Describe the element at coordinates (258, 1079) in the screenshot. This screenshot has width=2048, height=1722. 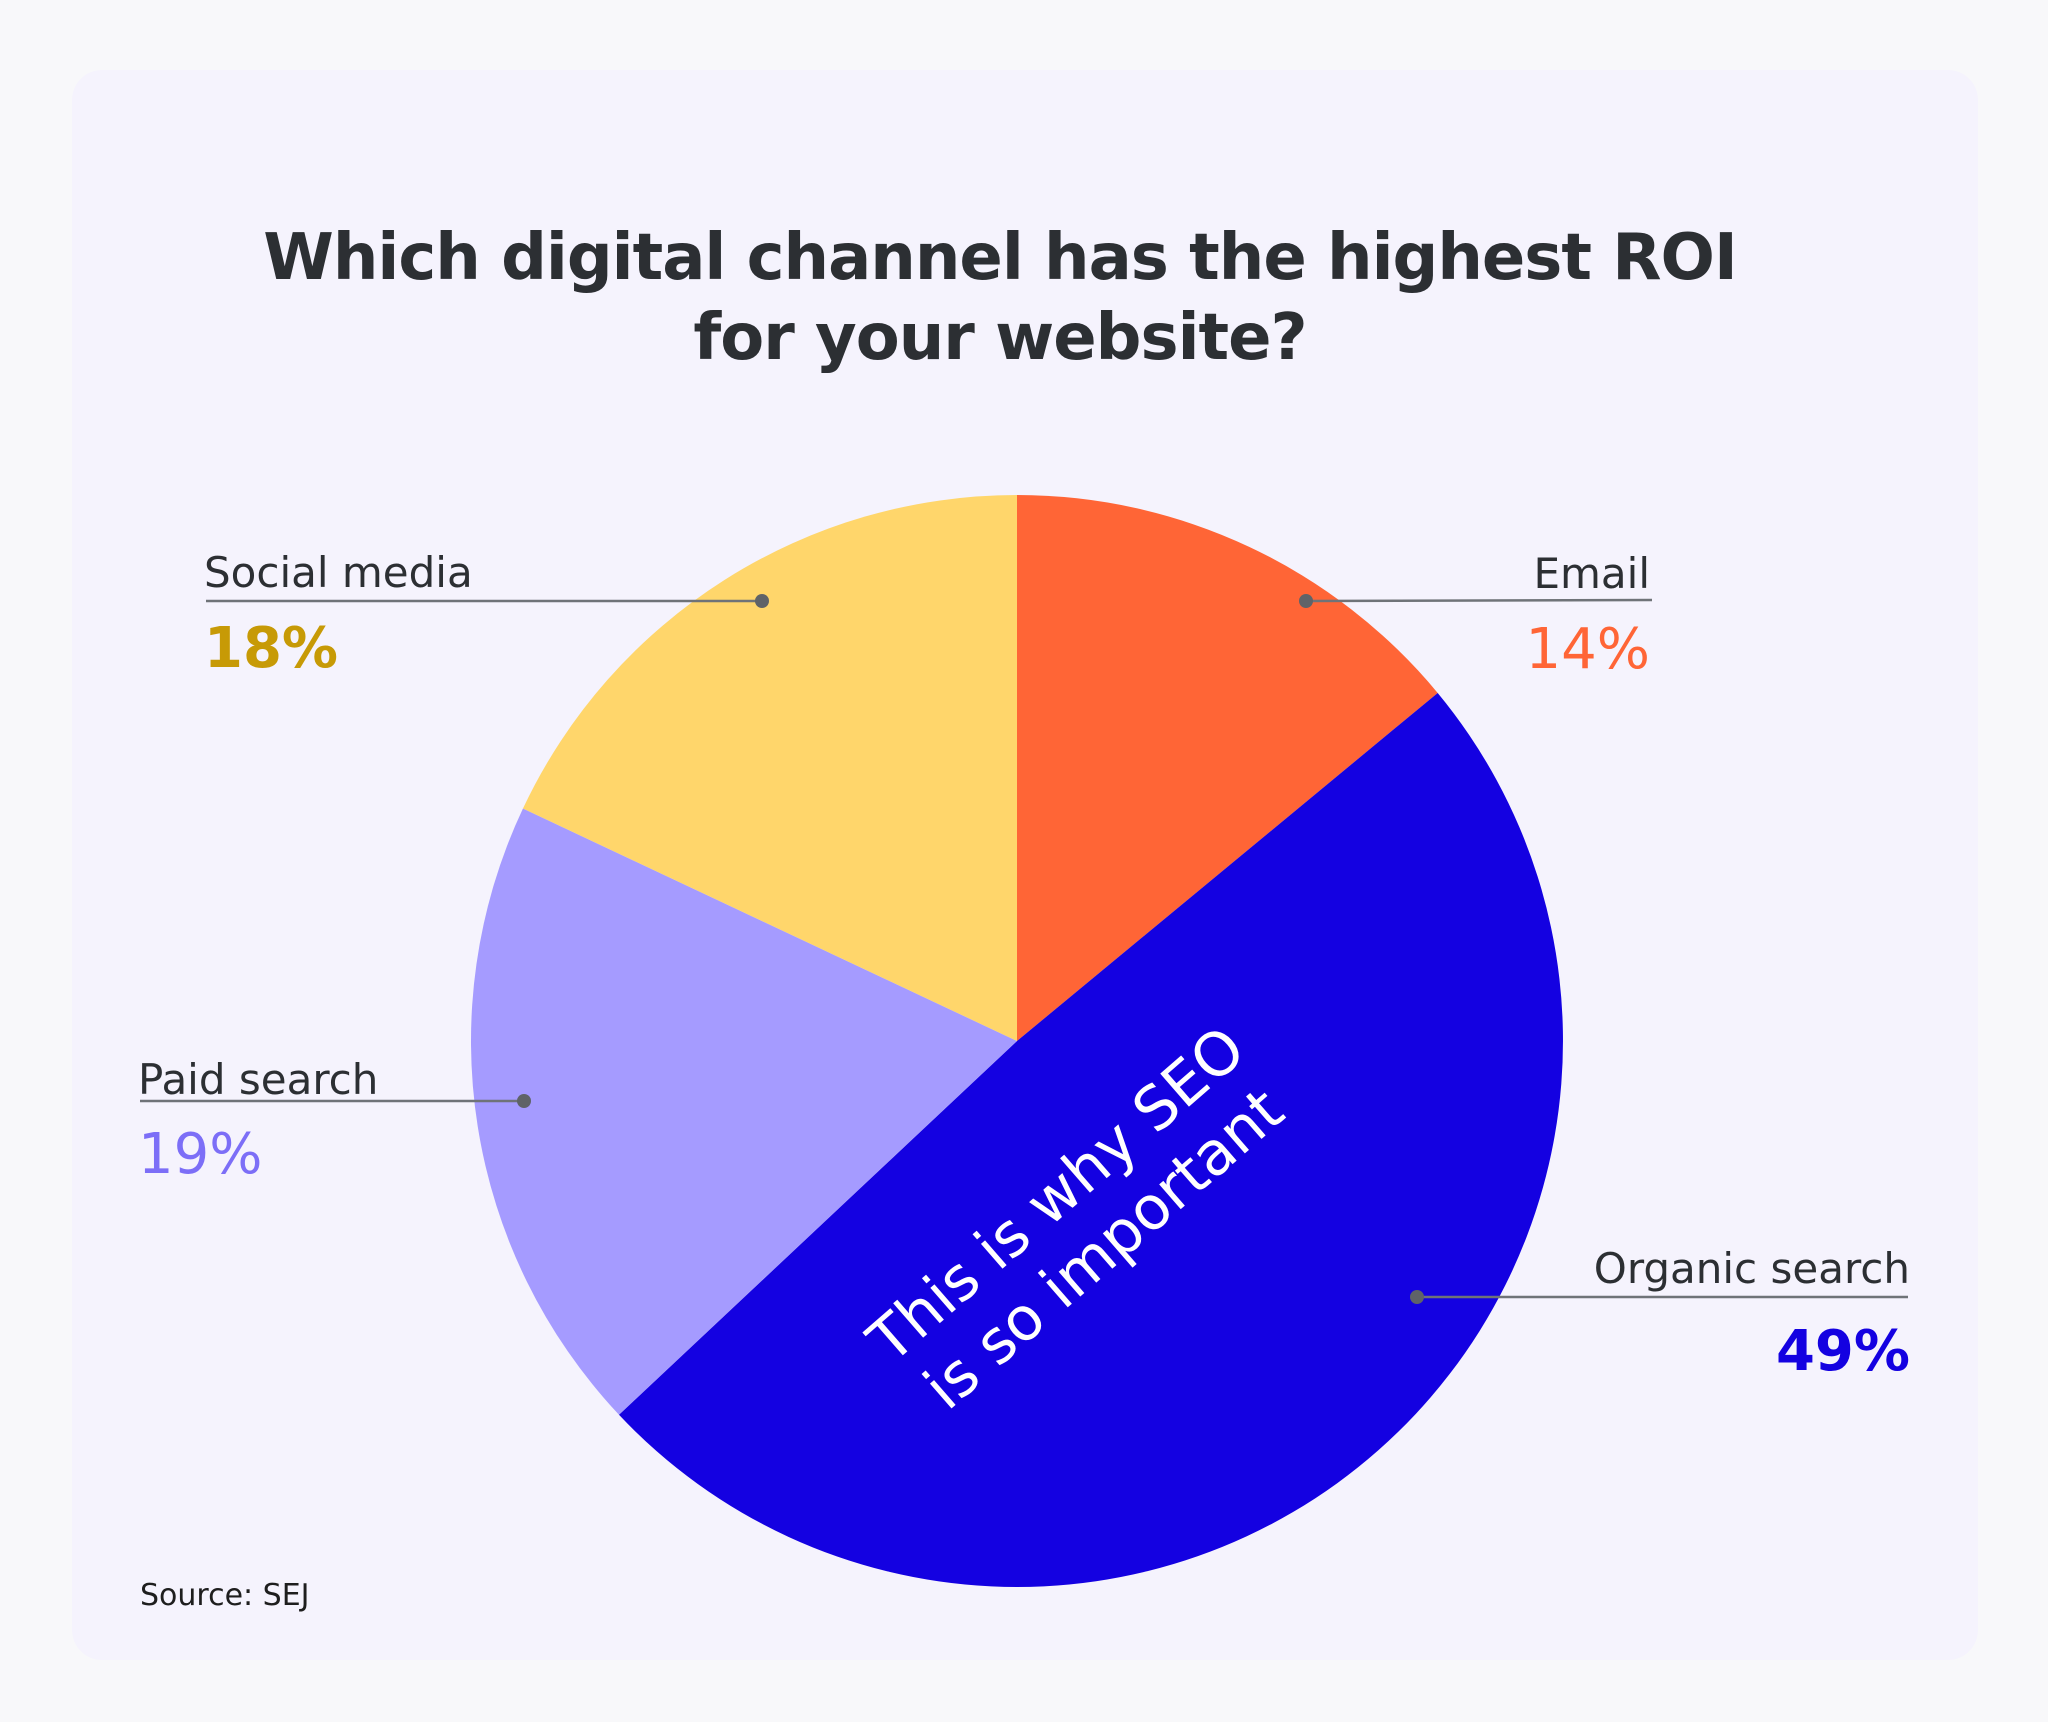
I see `slice-label-paid-search: Paid search` at that location.